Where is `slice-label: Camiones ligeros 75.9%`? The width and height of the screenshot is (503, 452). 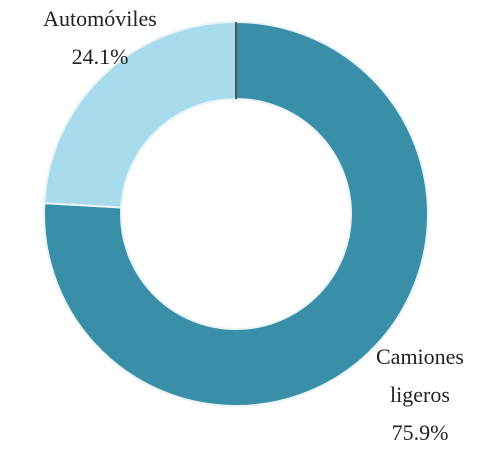 slice-label: Camiones ligeros 75.9% is located at coordinates (420, 395).